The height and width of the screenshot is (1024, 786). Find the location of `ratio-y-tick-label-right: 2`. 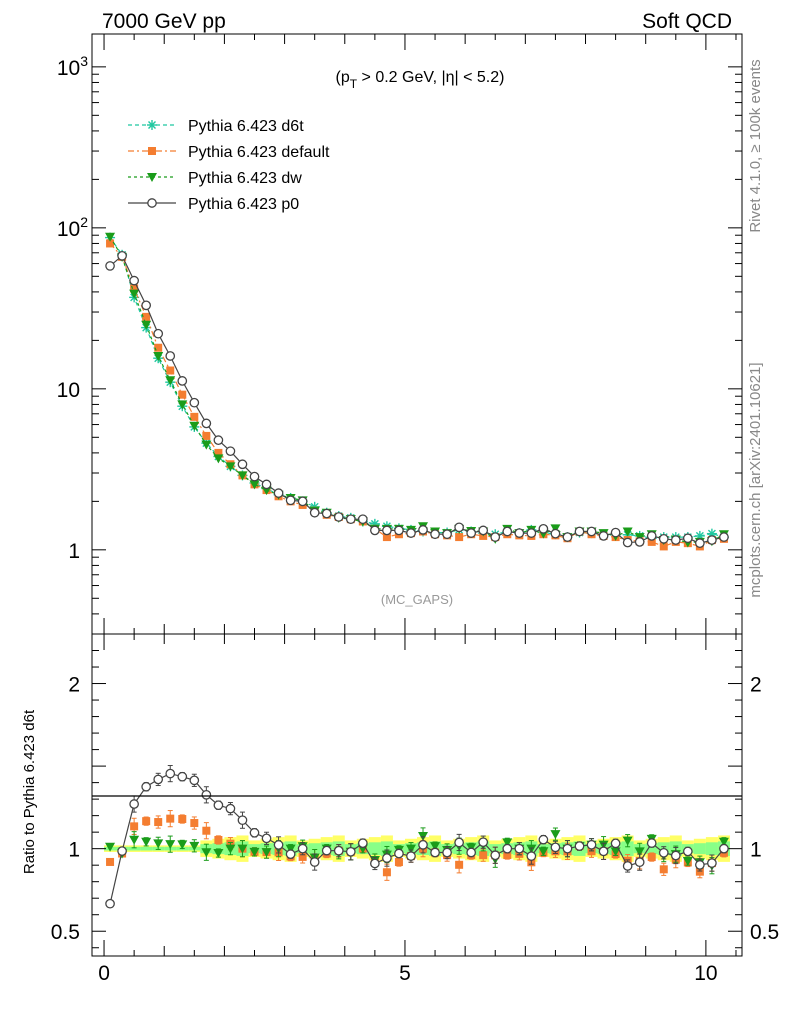

ratio-y-tick-label-right: 2 is located at coordinates (756, 685).